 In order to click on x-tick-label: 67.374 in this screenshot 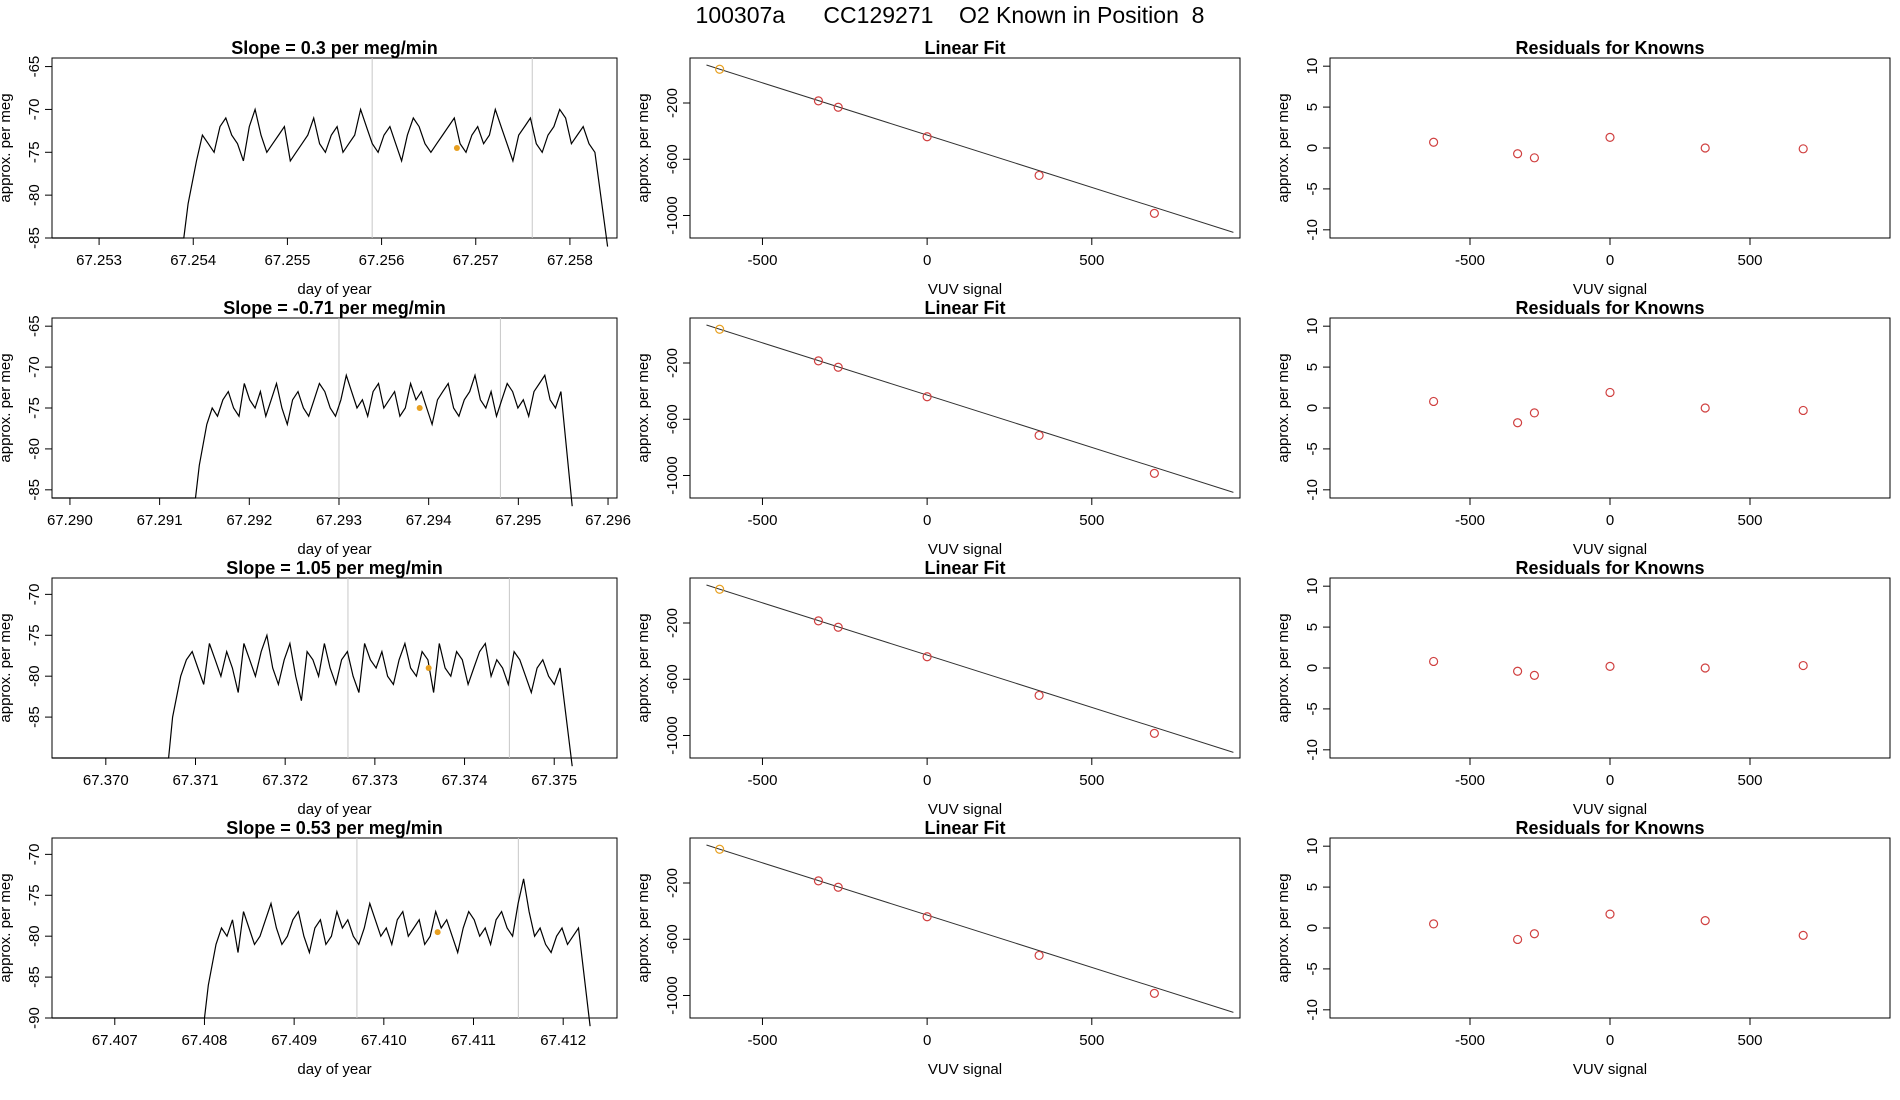, I will do `click(465, 780)`.